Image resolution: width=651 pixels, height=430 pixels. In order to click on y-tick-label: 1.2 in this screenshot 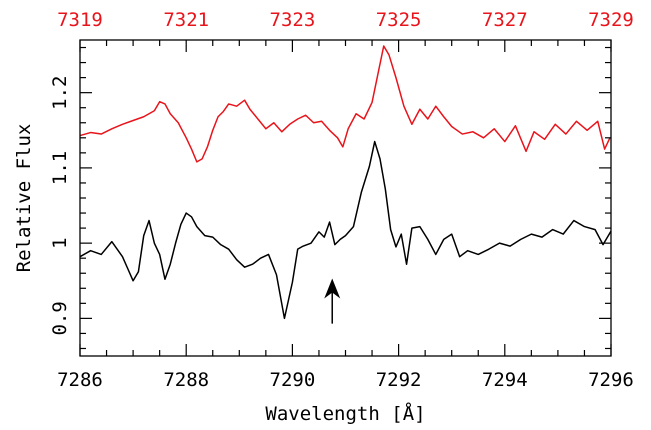, I will do `click(60, 93)`.